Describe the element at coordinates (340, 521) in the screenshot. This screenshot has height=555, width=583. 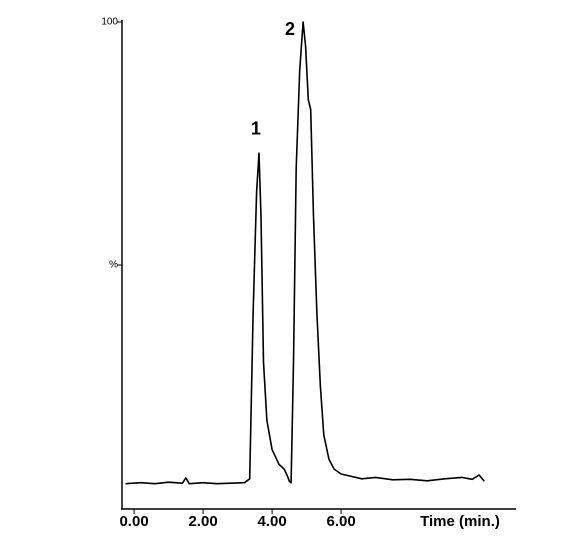
I see `x-tick-label: 6.00` at that location.